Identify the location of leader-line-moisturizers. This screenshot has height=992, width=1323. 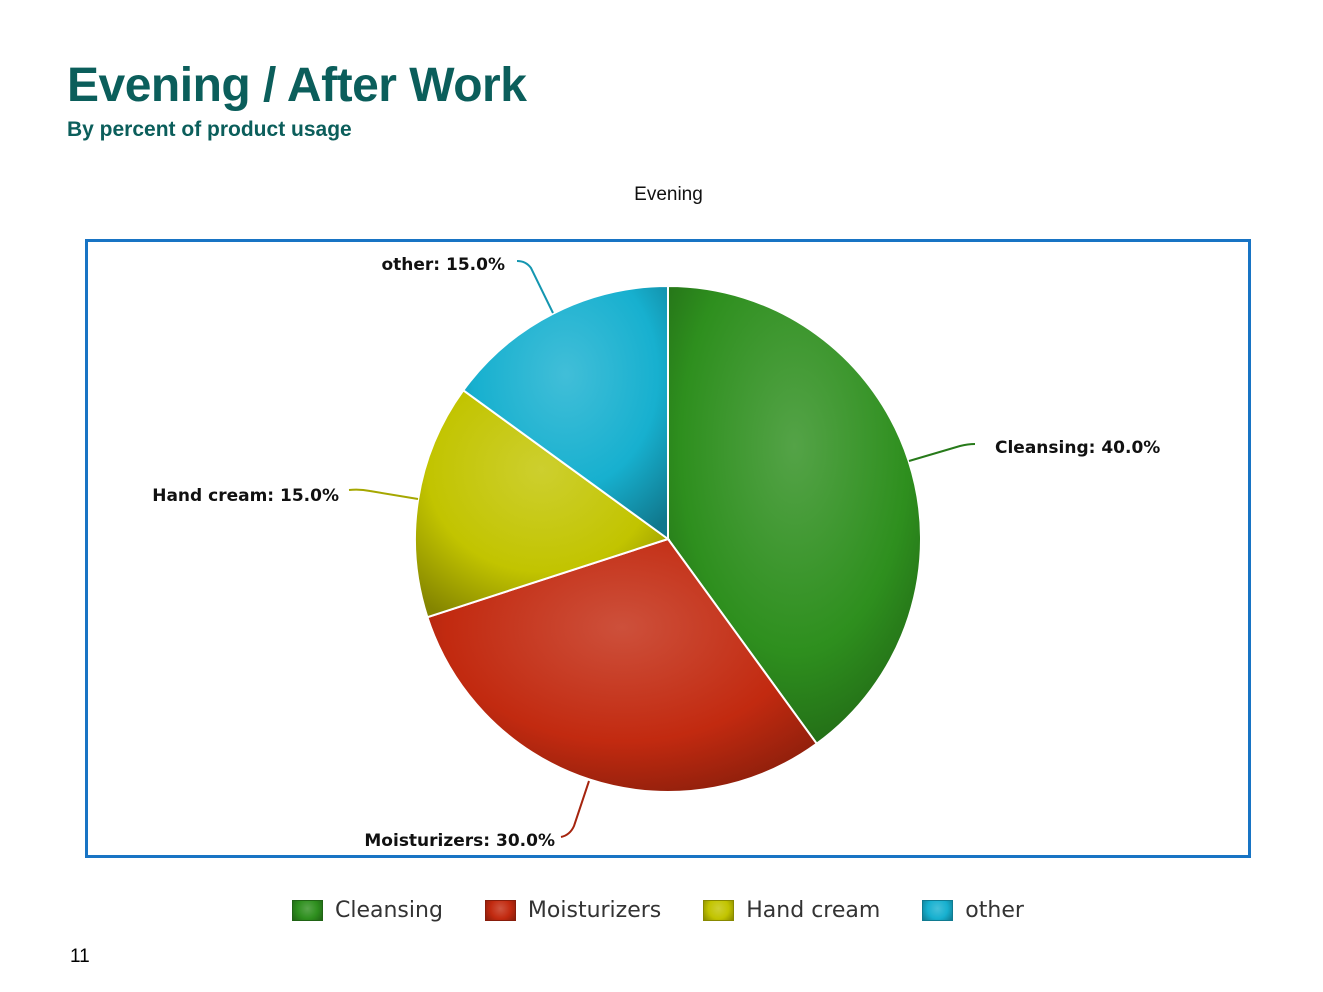
(575, 809).